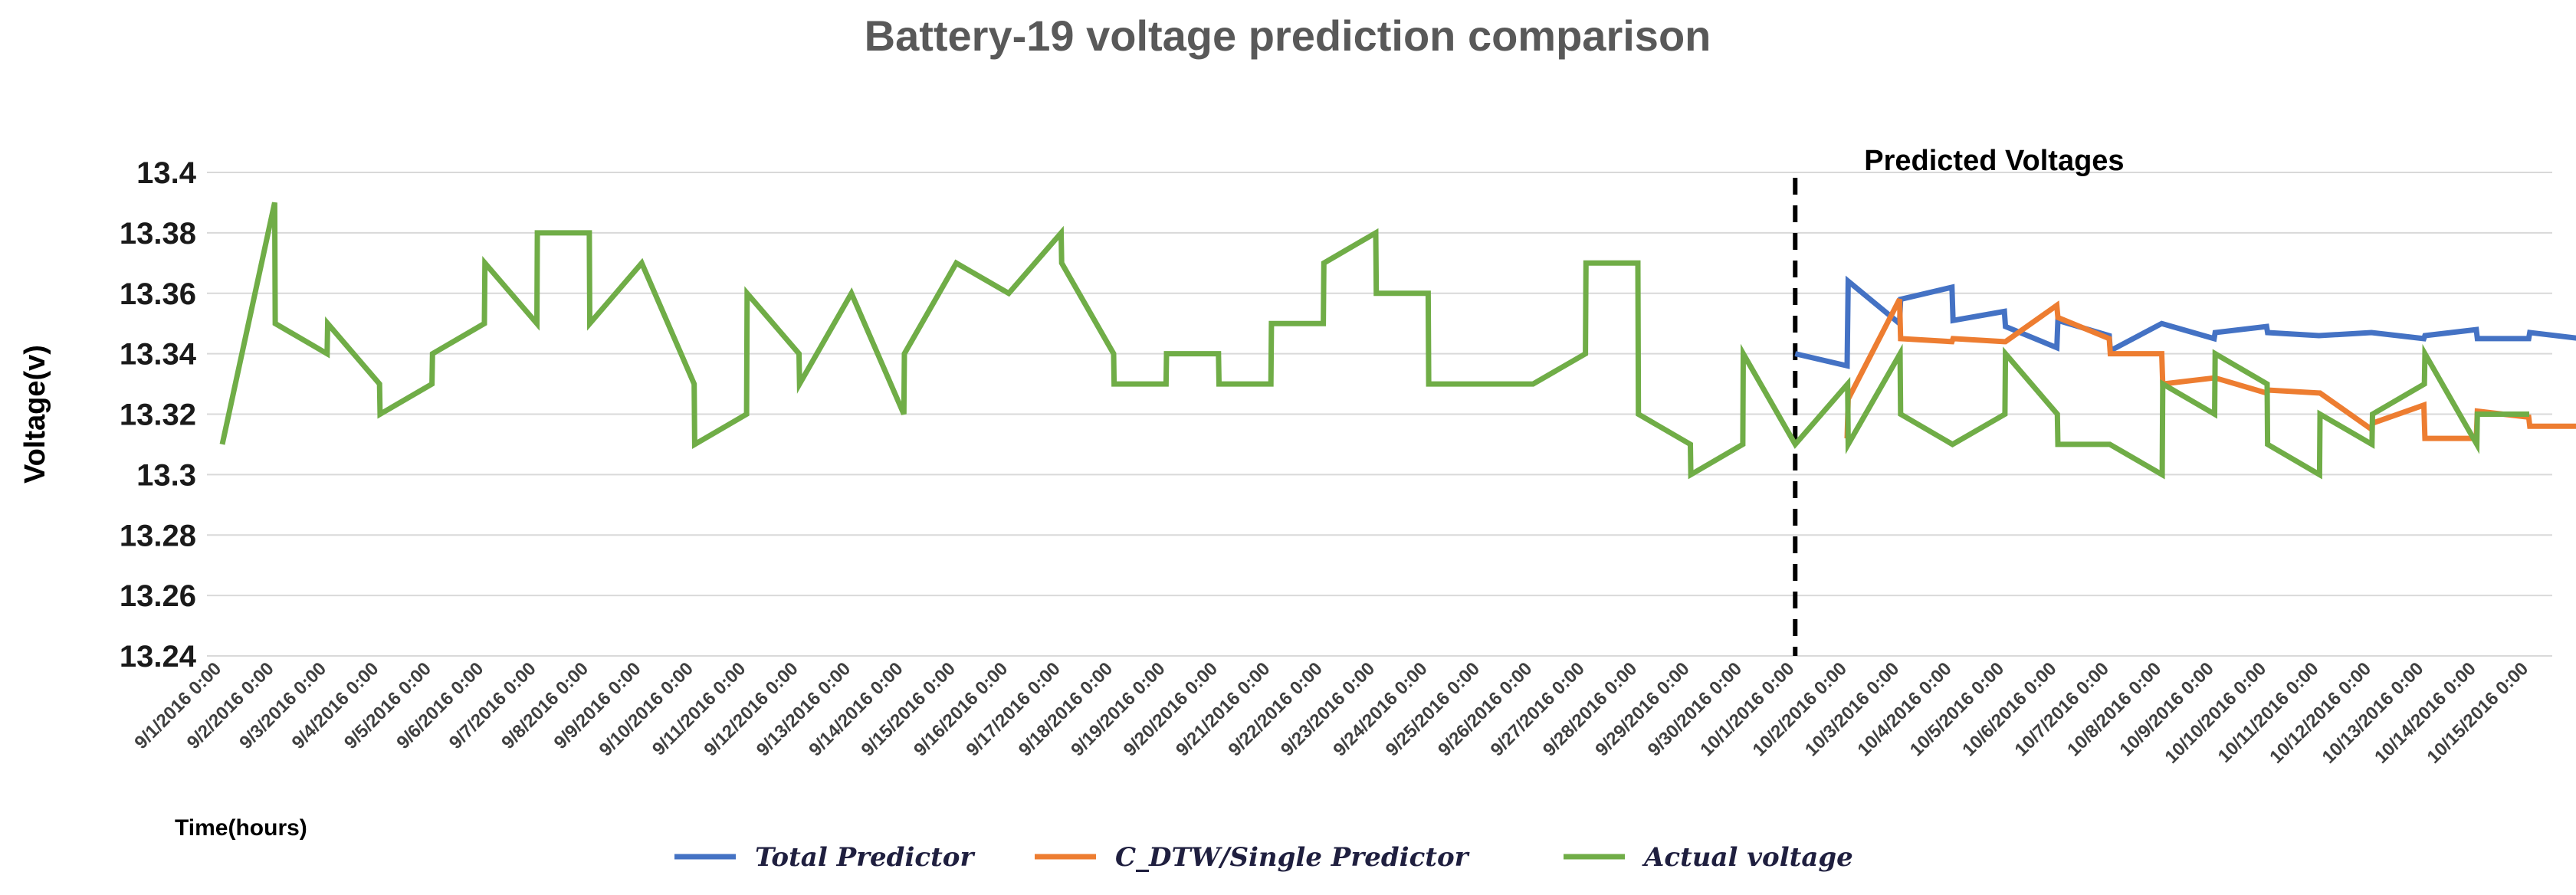 Image resolution: width=2576 pixels, height=895 pixels. What do you see at coordinates (1276, 709) in the screenshot?
I see `x-tick-label: 9/22/2016 0:00` at bounding box center [1276, 709].